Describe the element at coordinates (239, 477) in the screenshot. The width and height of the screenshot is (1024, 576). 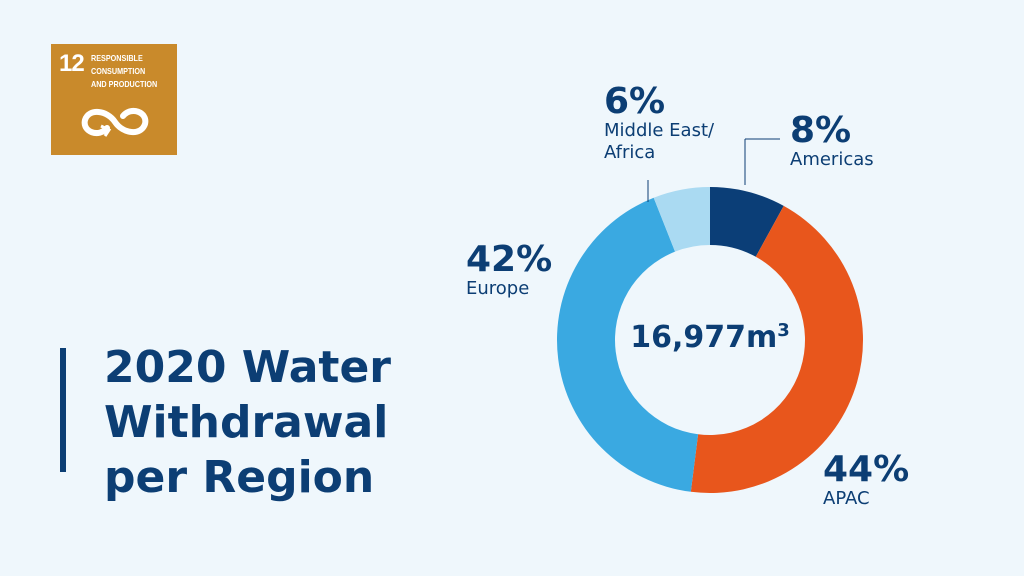
I see `title-line: per Region` at that location.